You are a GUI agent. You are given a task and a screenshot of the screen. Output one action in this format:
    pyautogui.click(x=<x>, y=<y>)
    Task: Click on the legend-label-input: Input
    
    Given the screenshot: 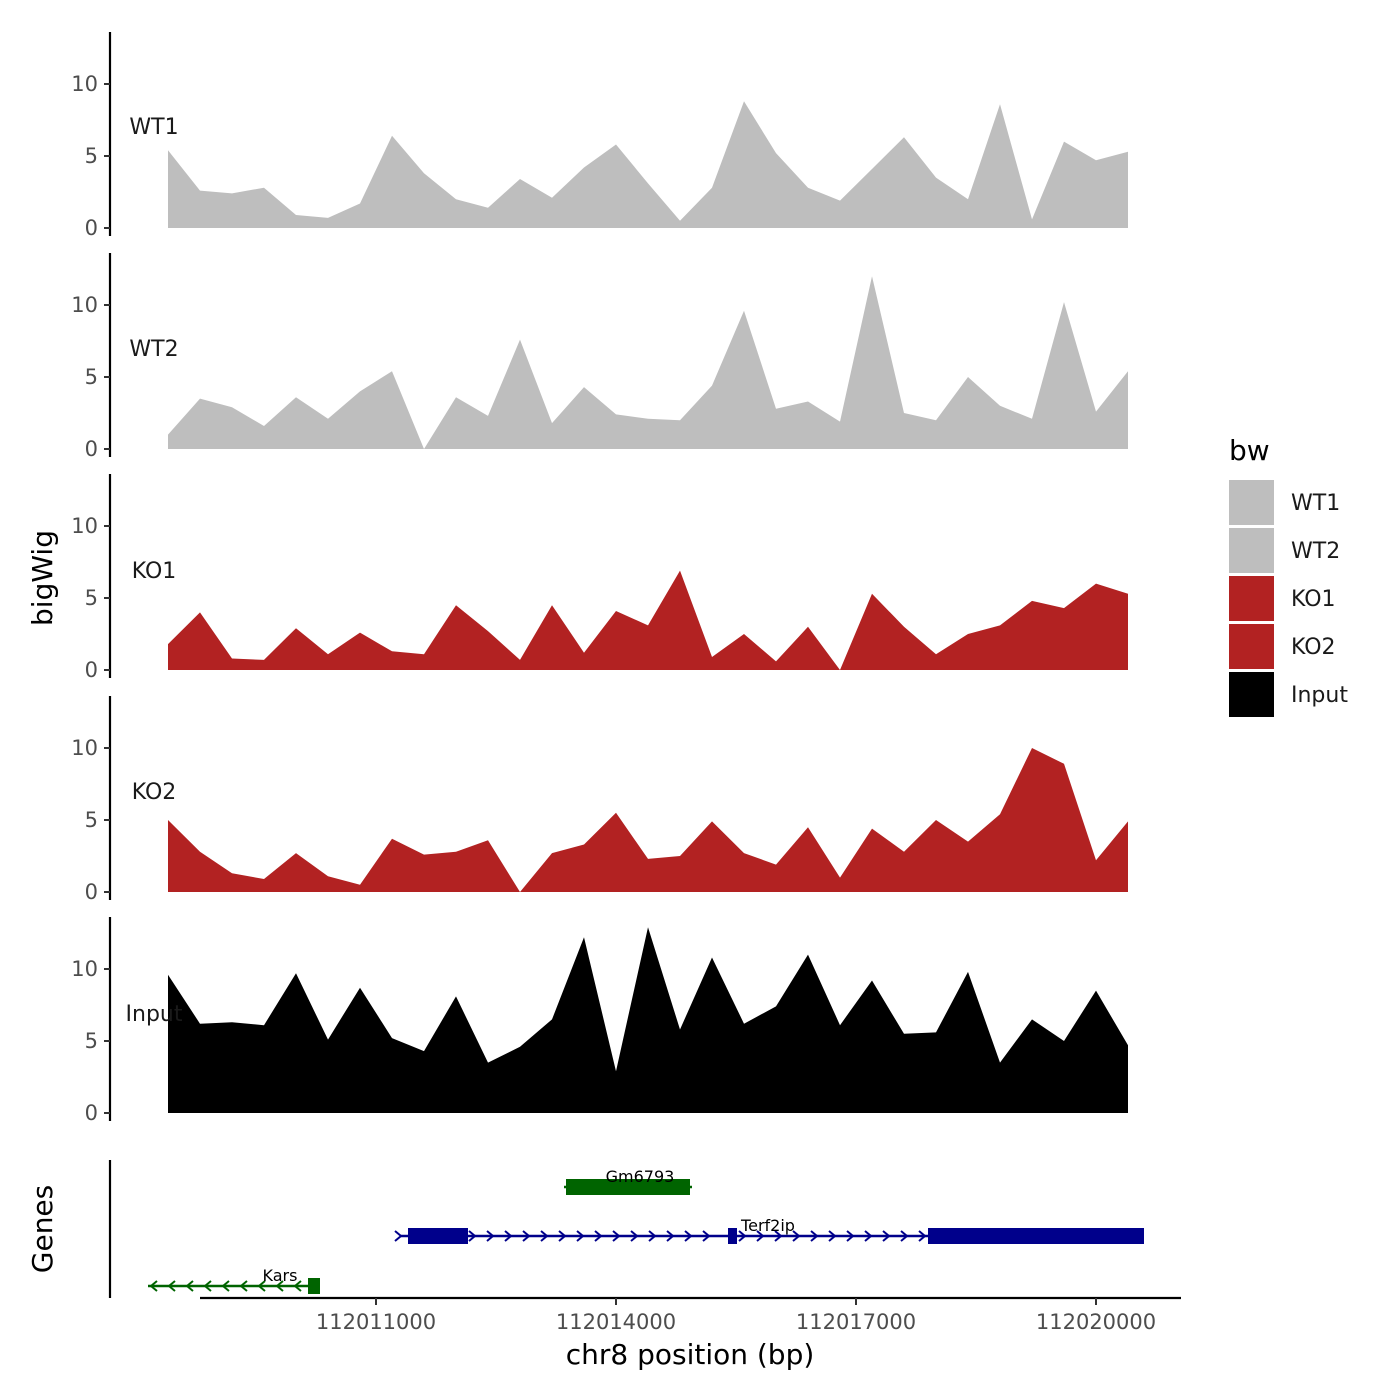 What is the action you would take?
    pyautogui.click(x=1319, y=695)
    